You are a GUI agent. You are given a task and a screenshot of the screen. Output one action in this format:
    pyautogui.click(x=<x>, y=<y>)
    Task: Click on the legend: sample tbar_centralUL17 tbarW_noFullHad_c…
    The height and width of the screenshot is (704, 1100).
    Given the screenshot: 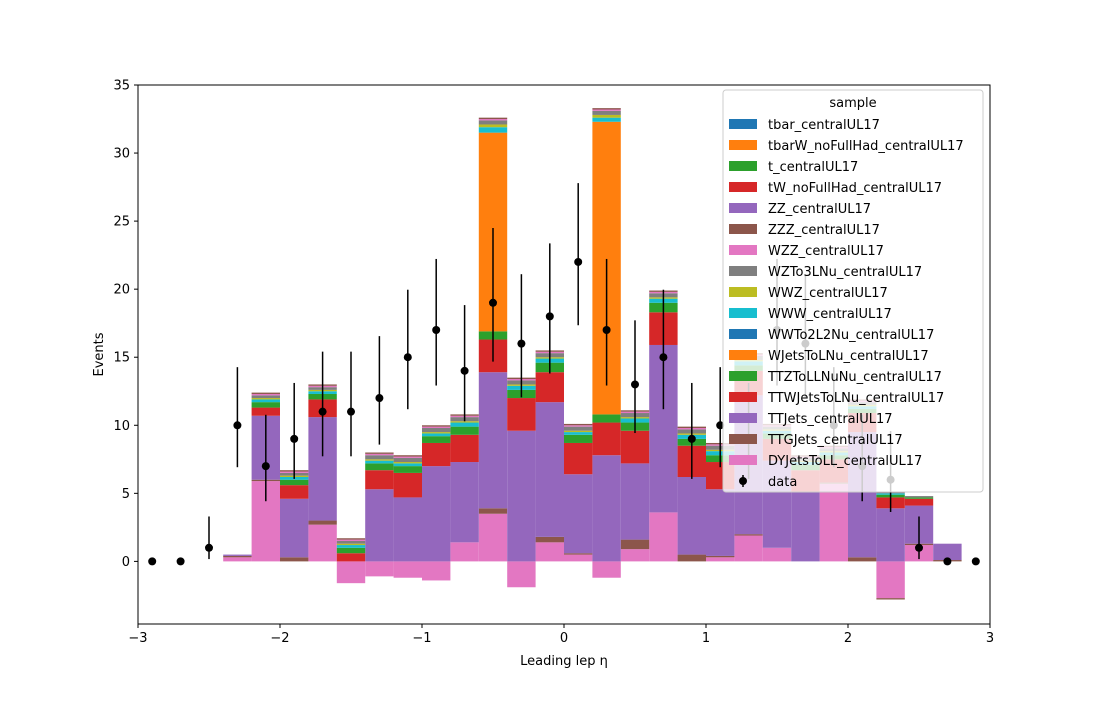 What is the action you would take?
    pyautogui.click(x=853, y=291)
    